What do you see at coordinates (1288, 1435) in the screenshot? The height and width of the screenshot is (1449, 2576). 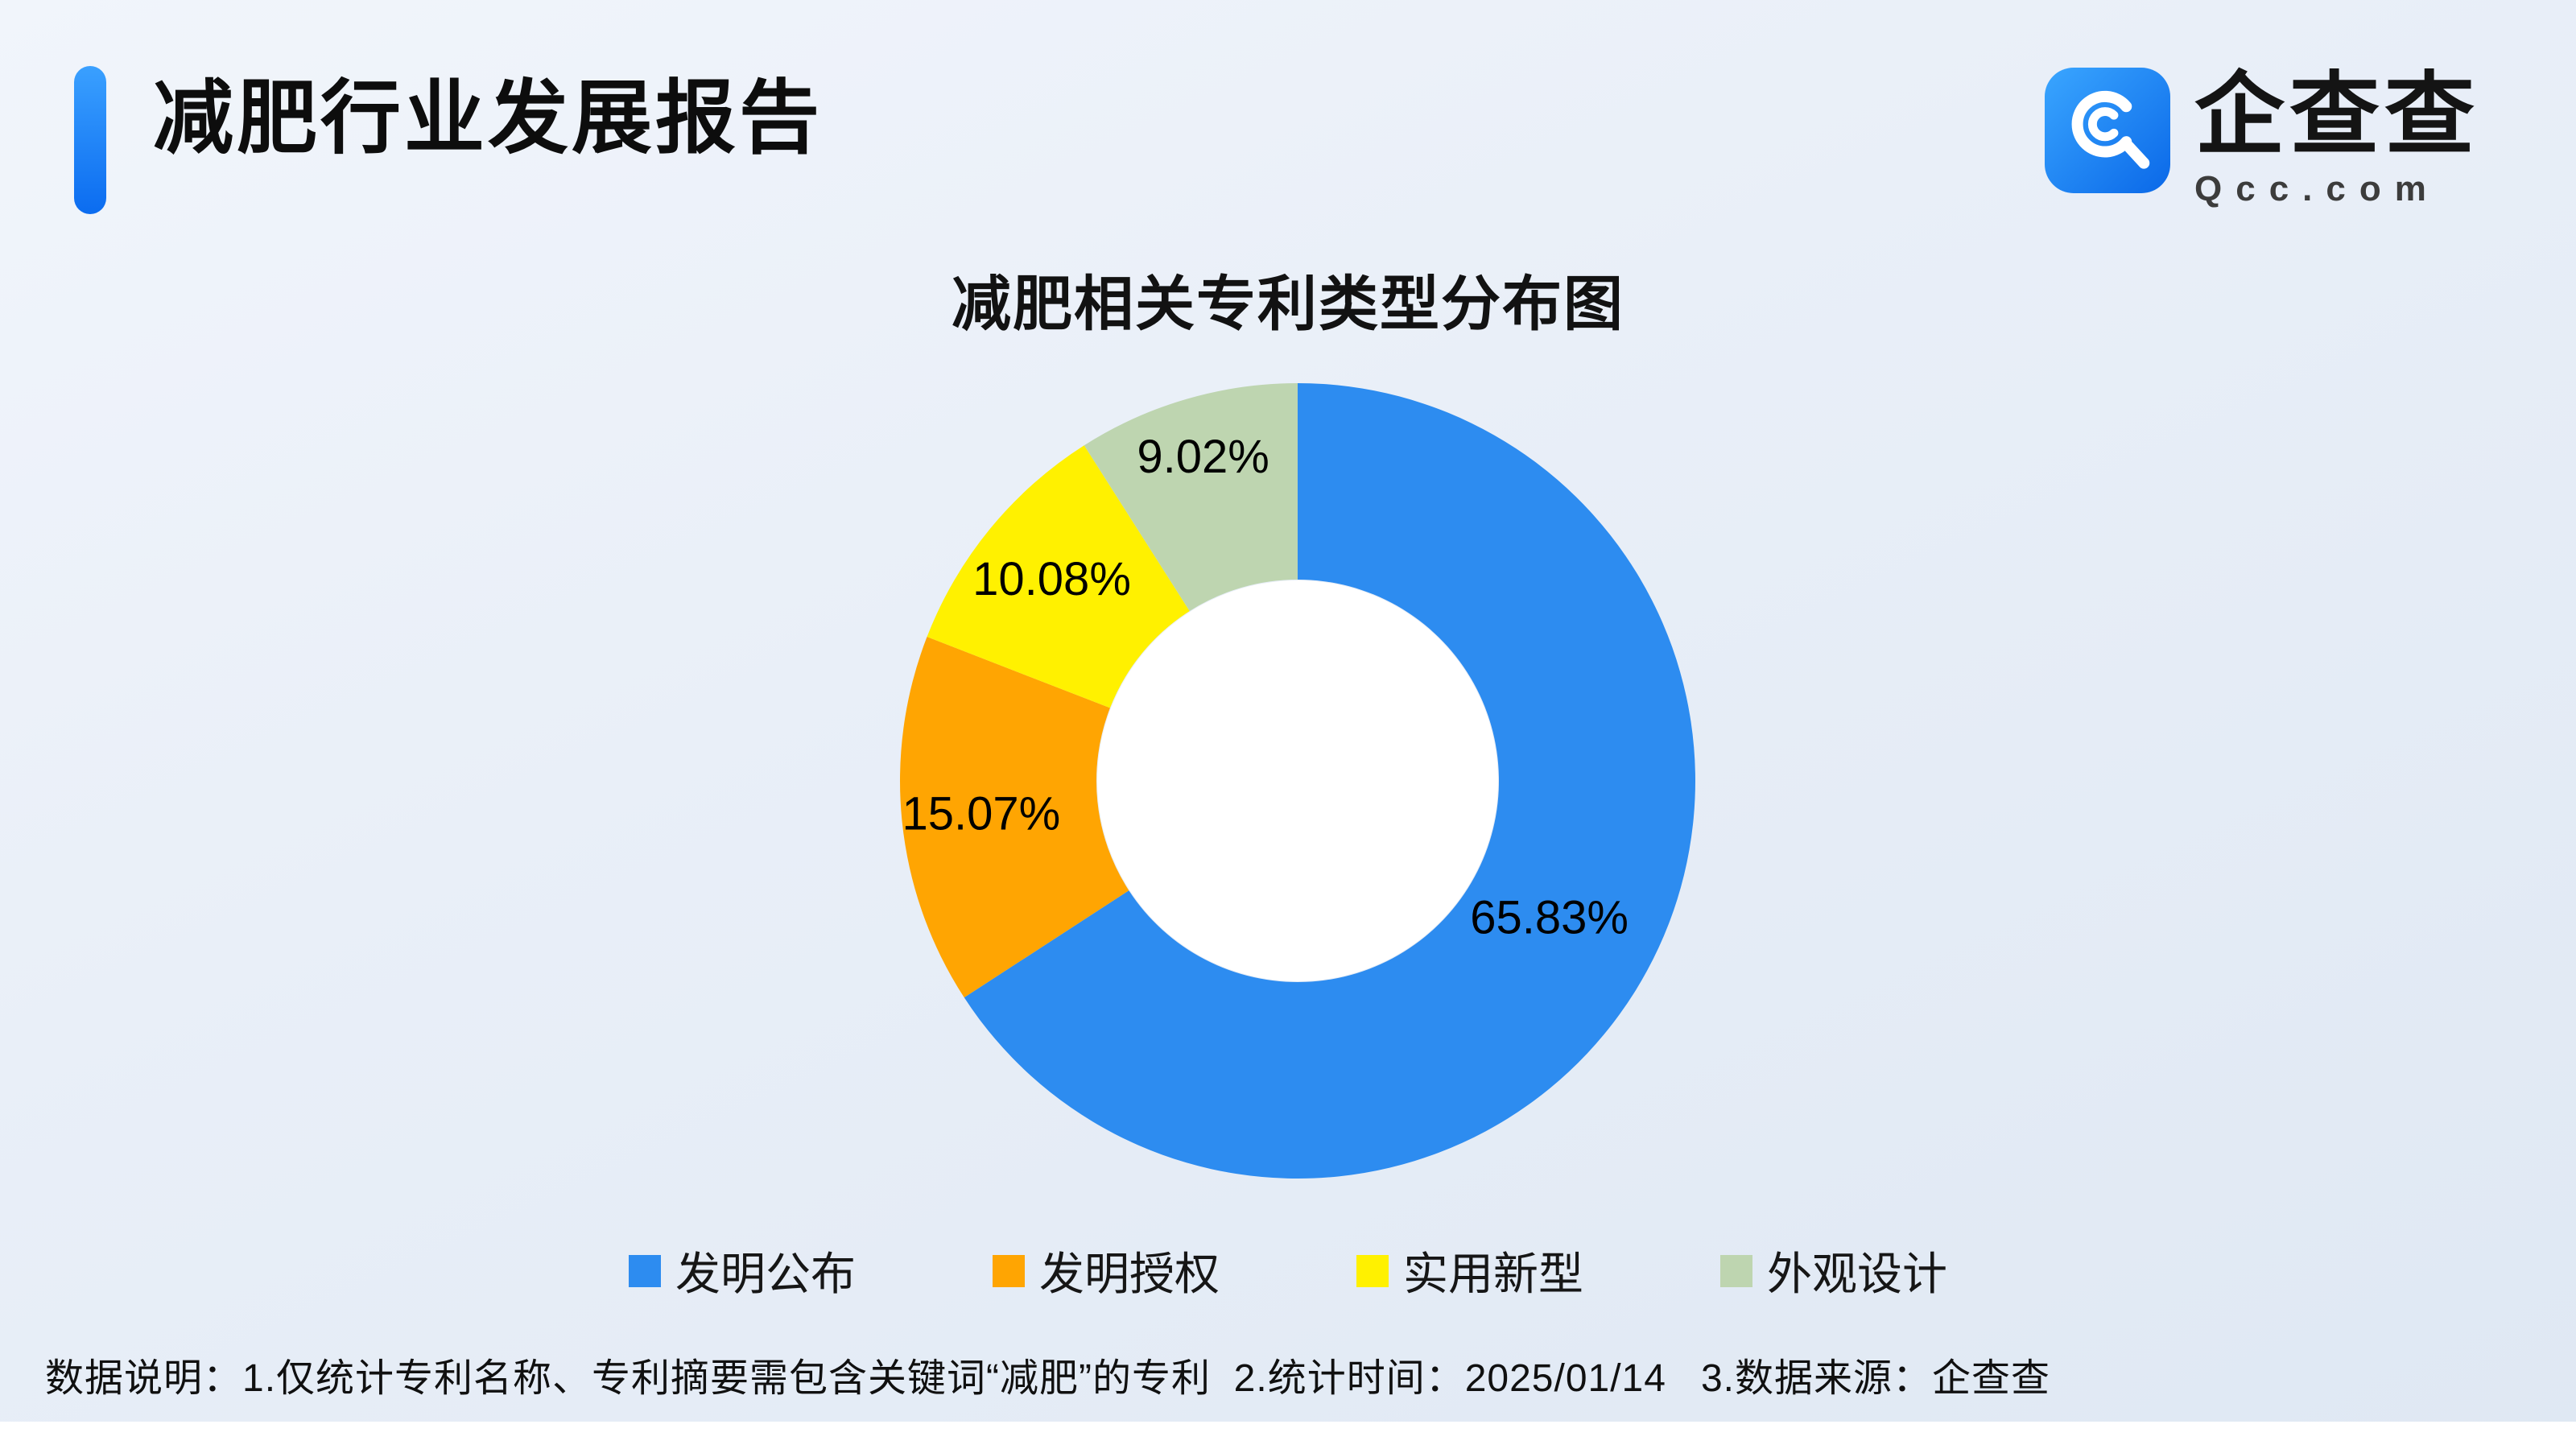 I see `bottom-strip` at bounding box center [1288, 1435].